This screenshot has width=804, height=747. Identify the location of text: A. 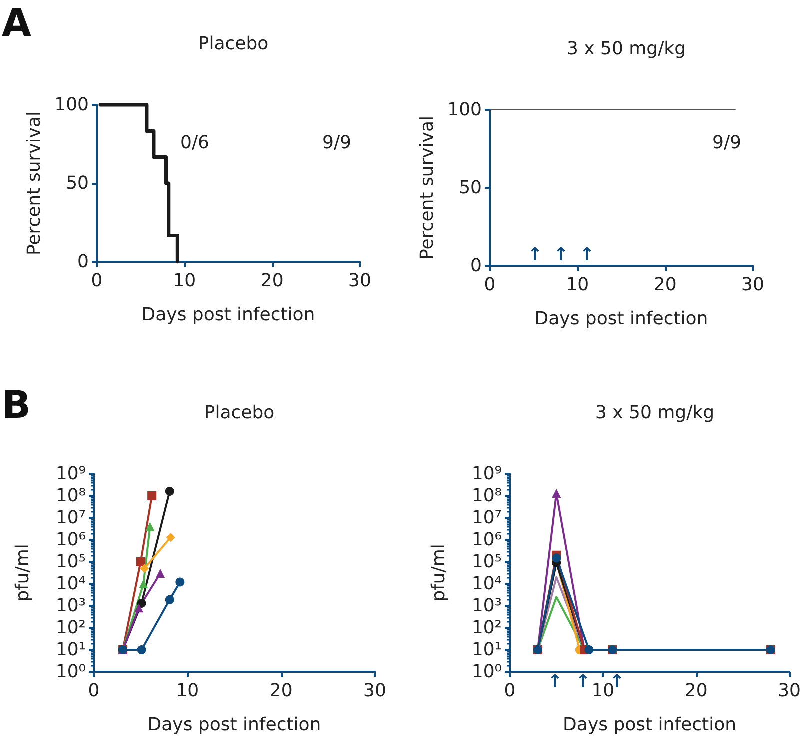
(17, 23).